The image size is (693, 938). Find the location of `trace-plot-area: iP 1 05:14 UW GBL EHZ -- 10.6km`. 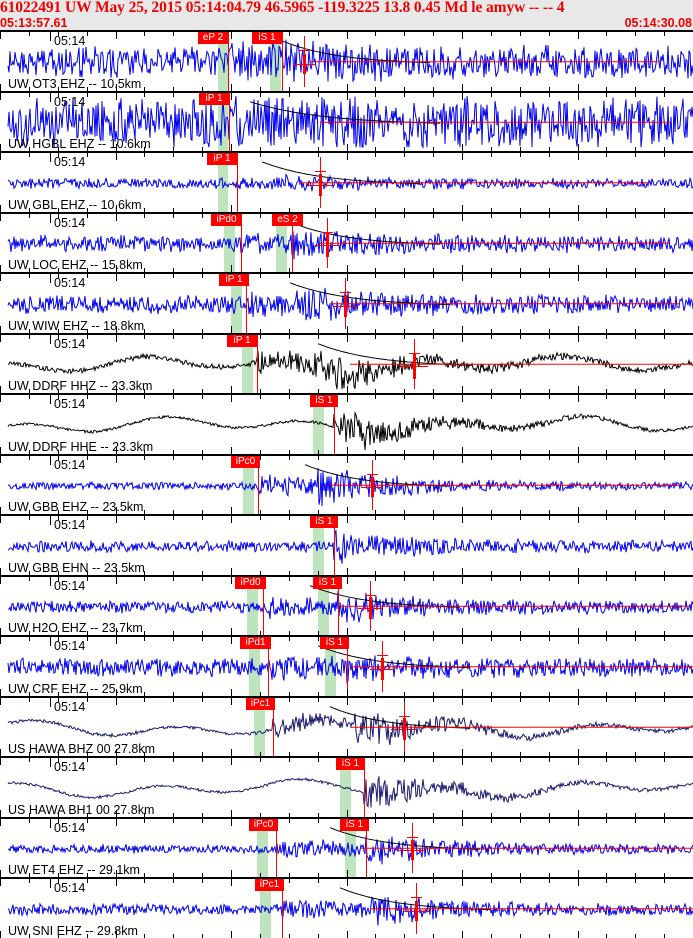

trace-plot-area: iP 1 05:14 UW GBL EHZ -- 10.6km is located at coordinates (346, 182).